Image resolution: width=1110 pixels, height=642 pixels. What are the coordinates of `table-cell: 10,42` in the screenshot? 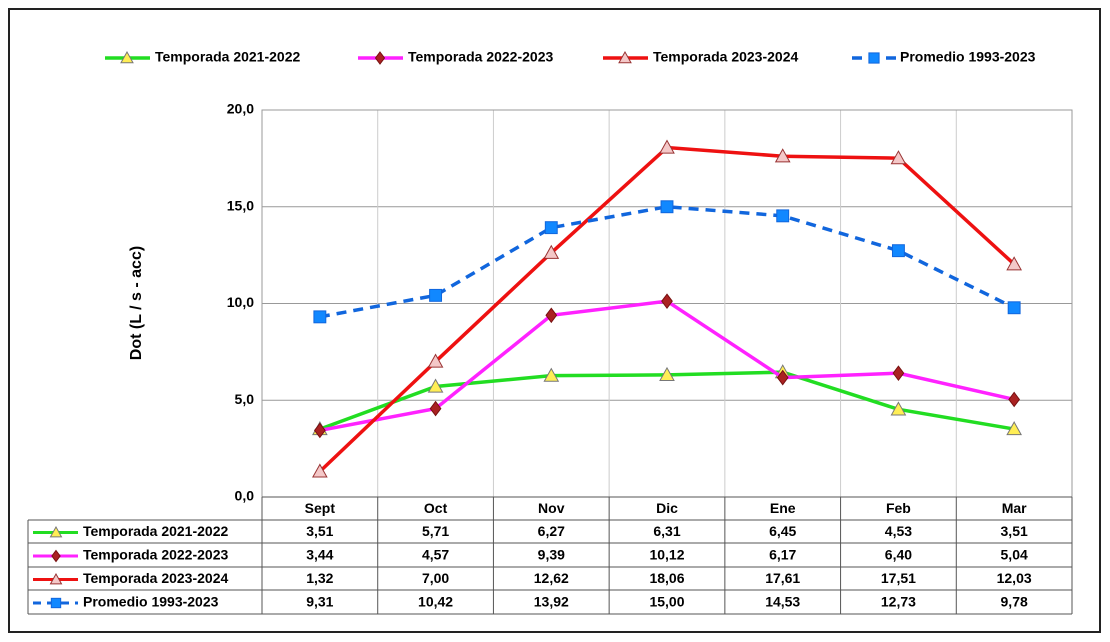 It's located at (435, 602).